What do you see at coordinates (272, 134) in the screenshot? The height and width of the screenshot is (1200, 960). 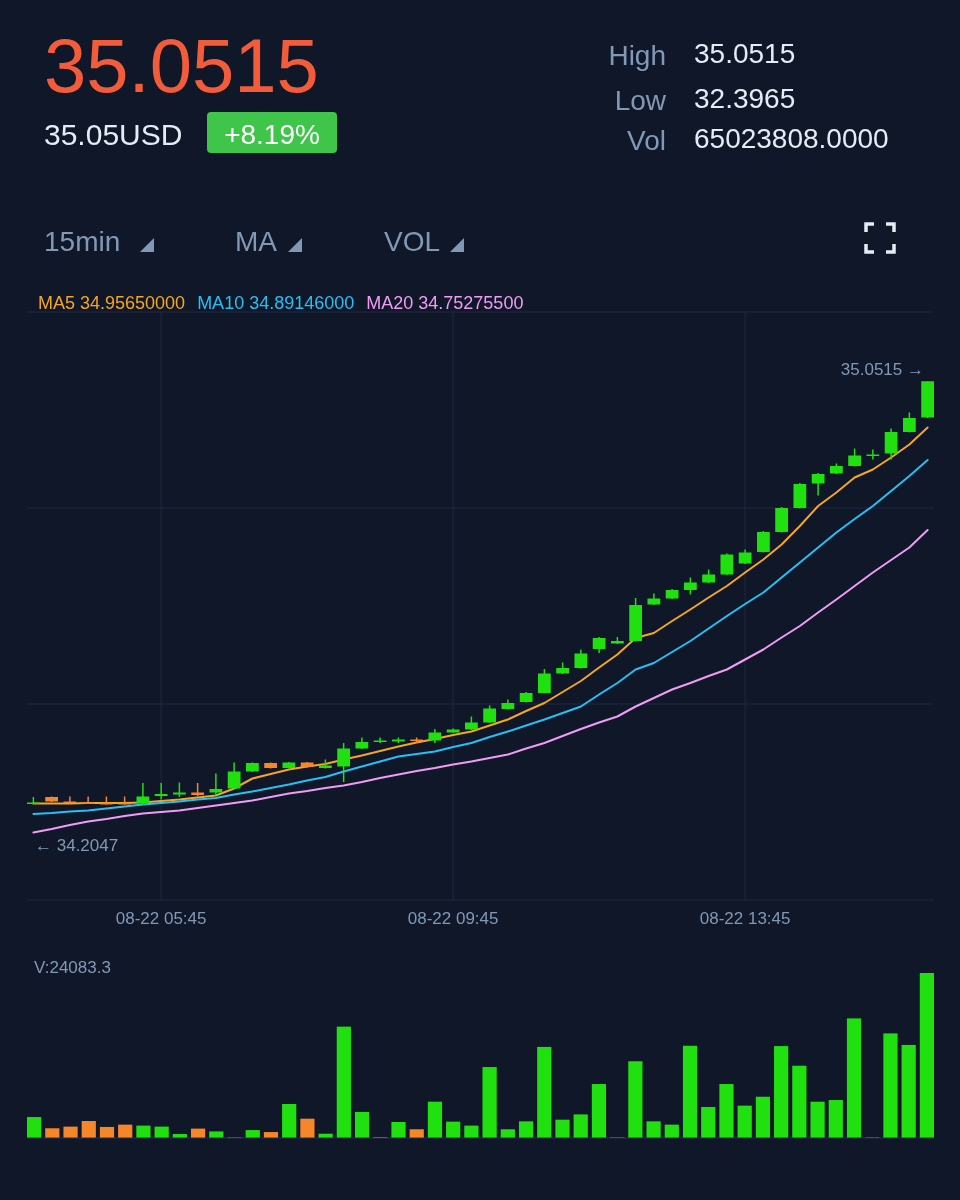 I see `text: +8.19%` at bounding box center [272, 134].